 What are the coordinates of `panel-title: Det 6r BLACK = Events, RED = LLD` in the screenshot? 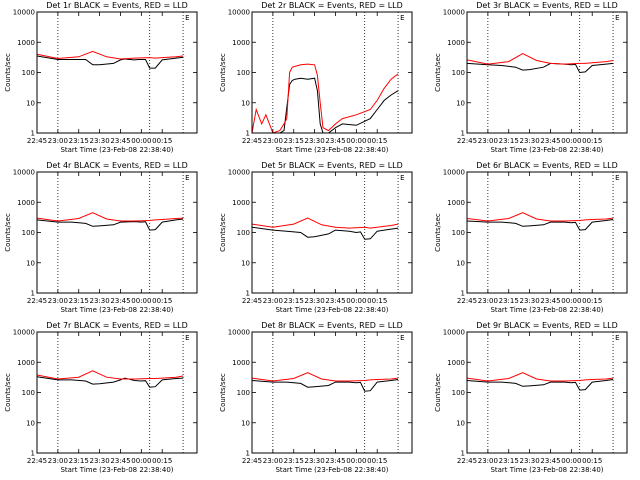 It's located at (547, 165).